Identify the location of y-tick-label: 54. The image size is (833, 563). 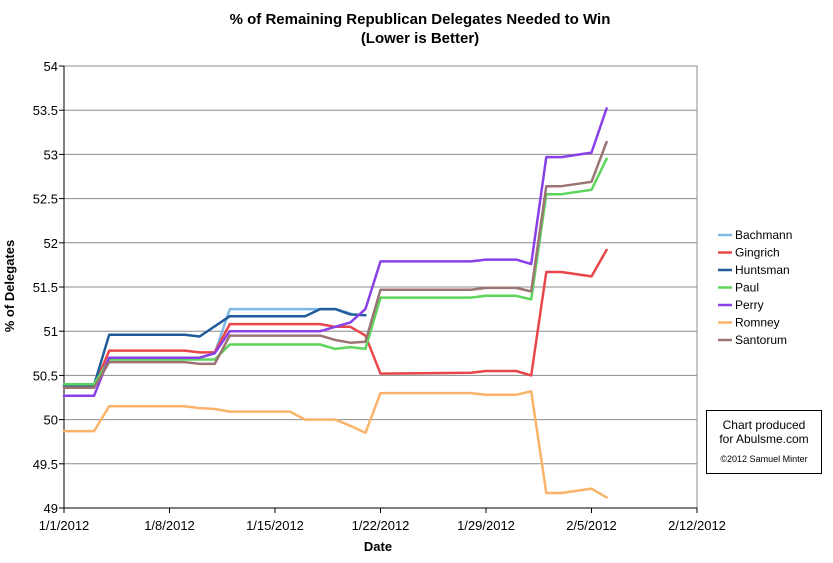
(51, 66).